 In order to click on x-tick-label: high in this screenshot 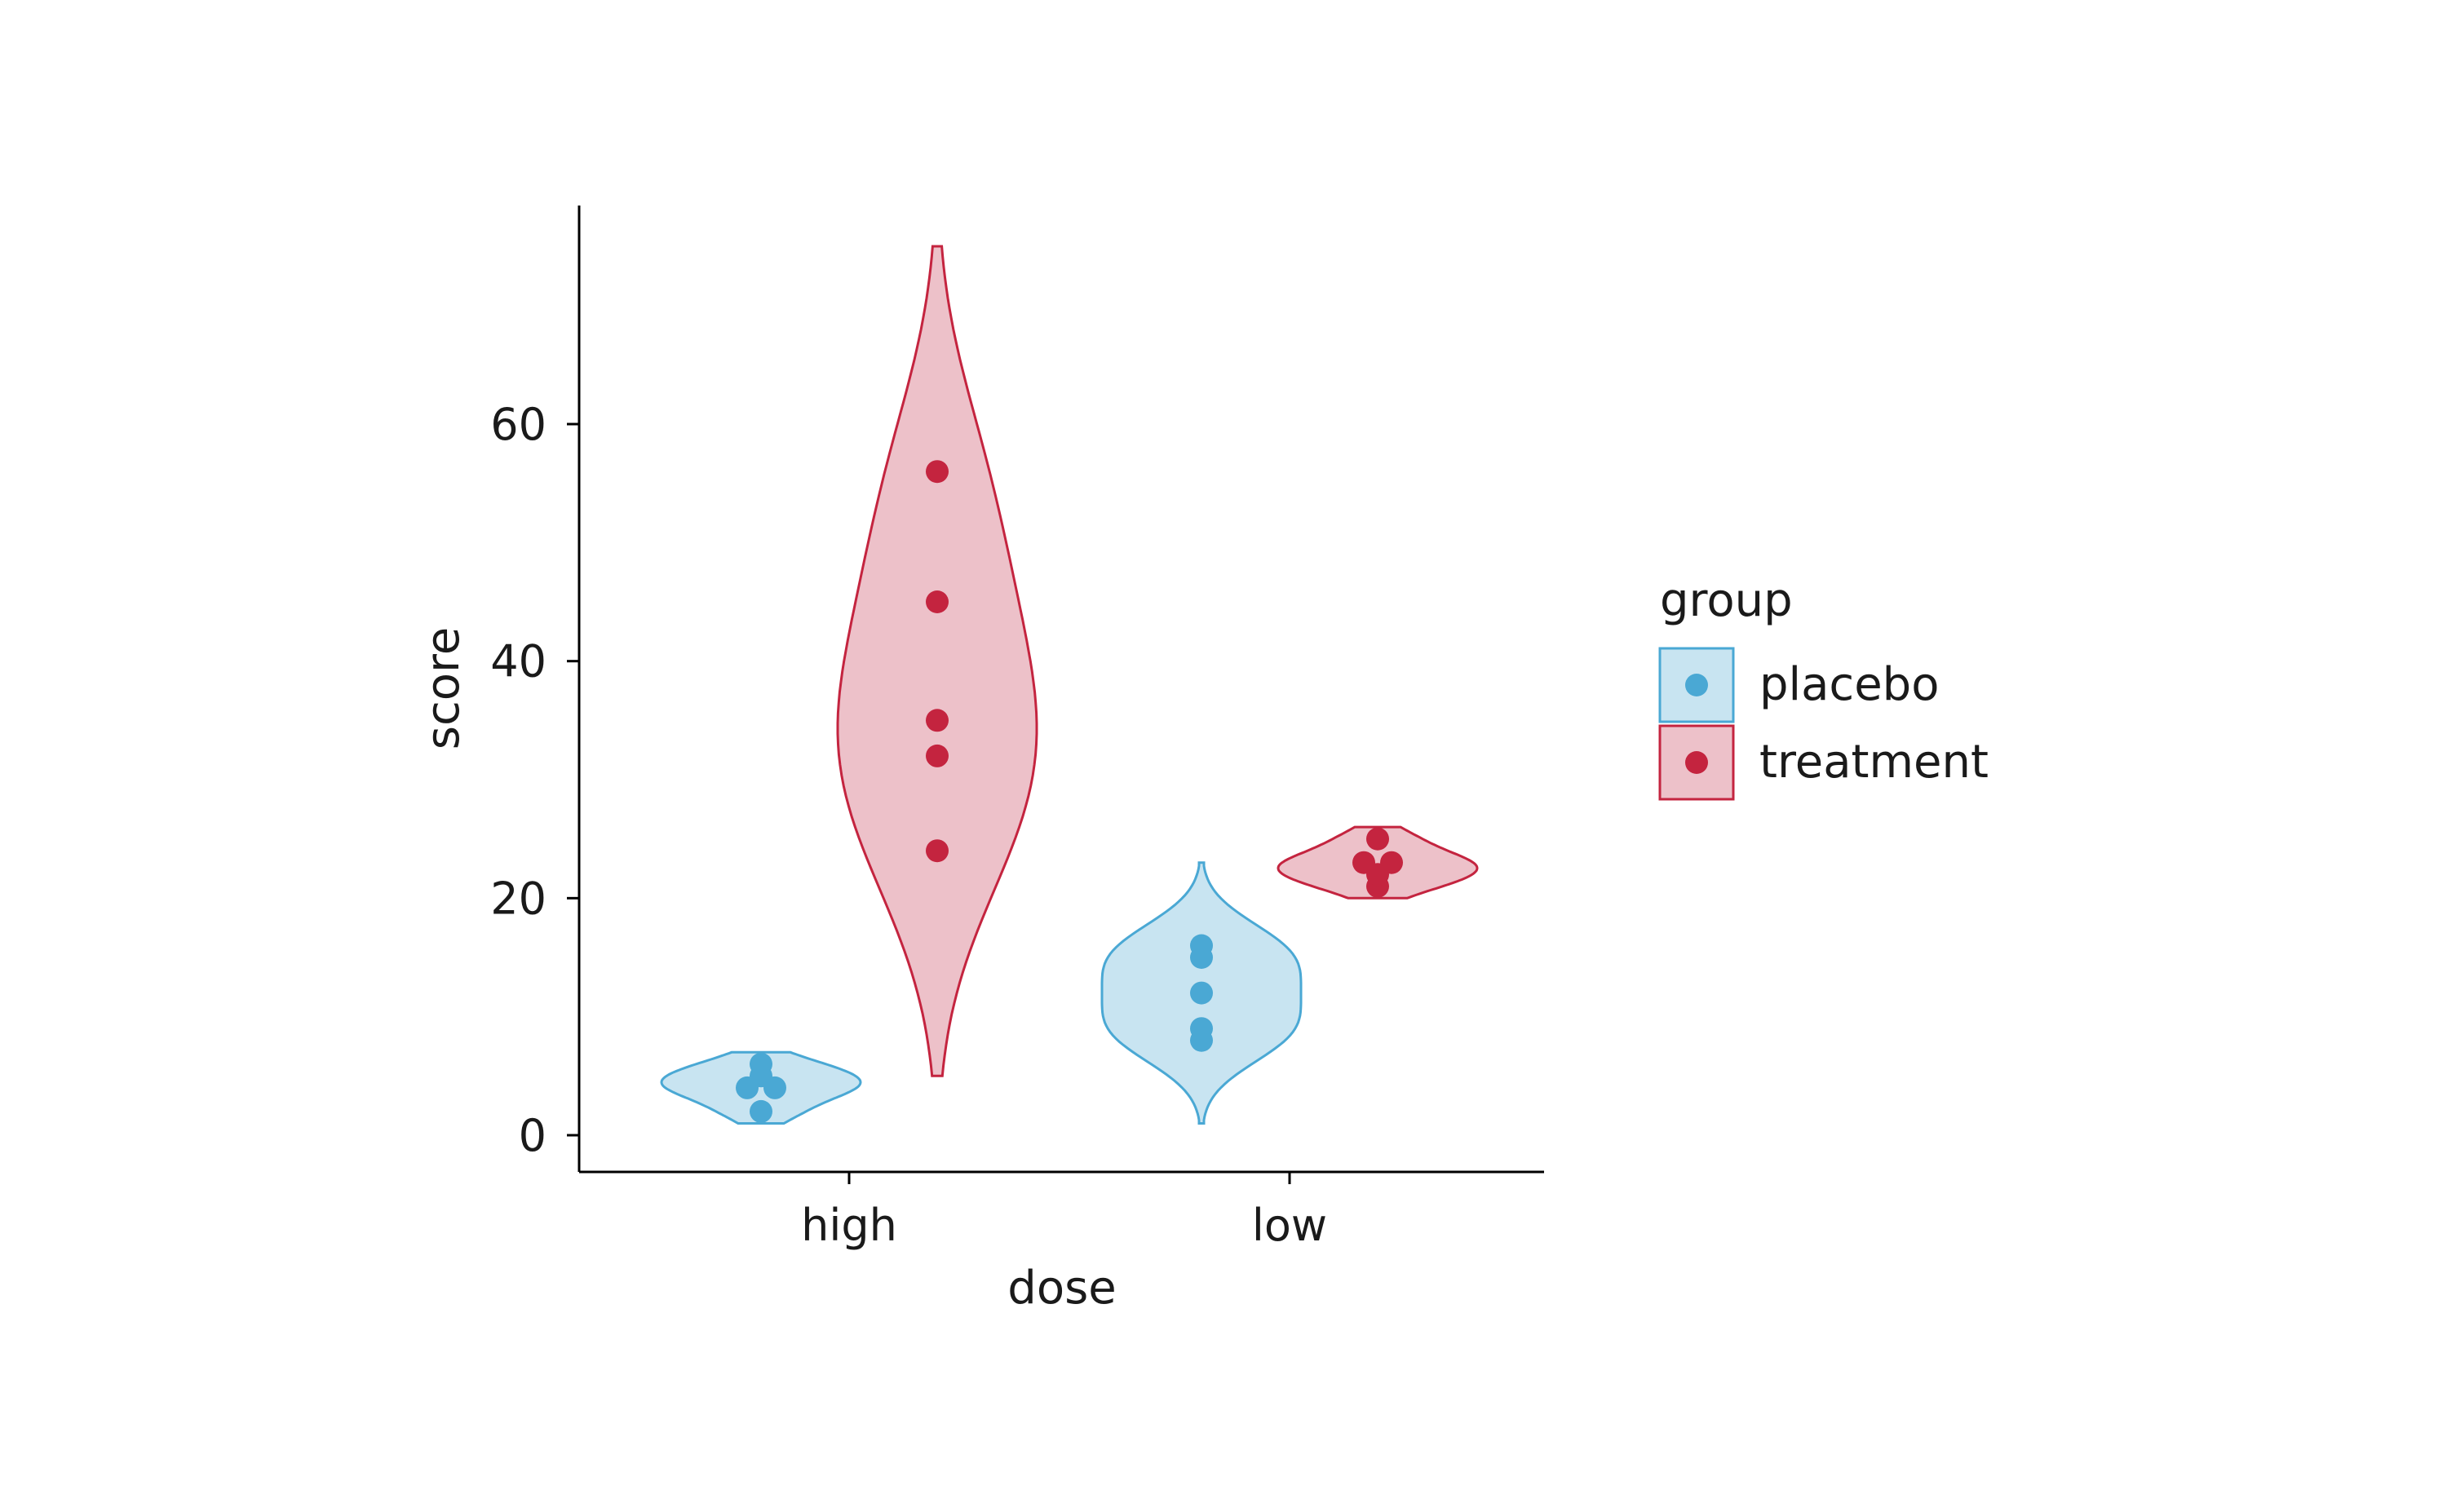, I will do `click(849, 1225)`.